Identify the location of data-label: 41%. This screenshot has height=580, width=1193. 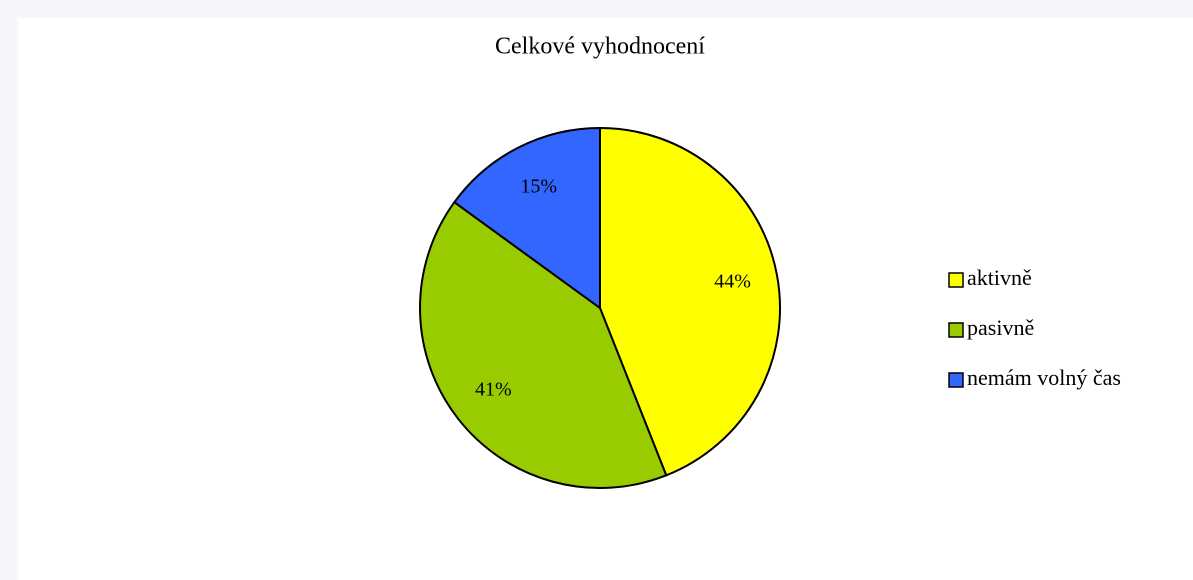
(493, 389).